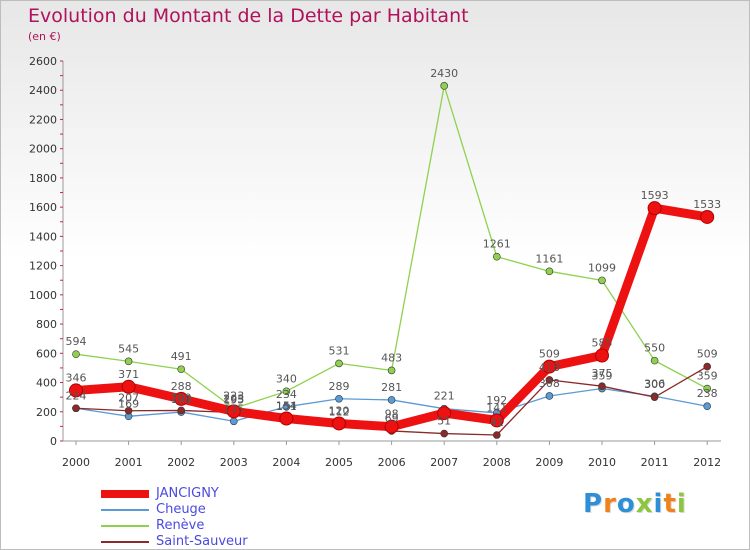 Image resolution: width=750 pixels, height=550 pixels. I want to click on y-tick-label: 1600, so click(43, 207).